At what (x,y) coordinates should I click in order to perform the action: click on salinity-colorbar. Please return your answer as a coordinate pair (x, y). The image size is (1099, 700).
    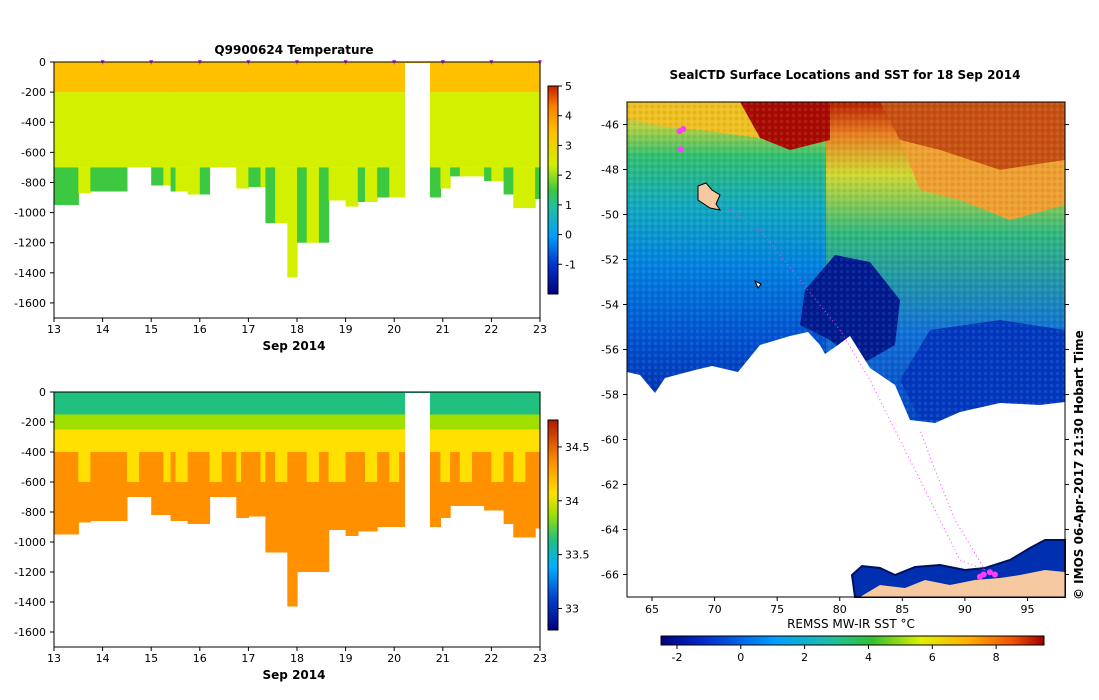
    Looking at the image, I should click on (553, 525).